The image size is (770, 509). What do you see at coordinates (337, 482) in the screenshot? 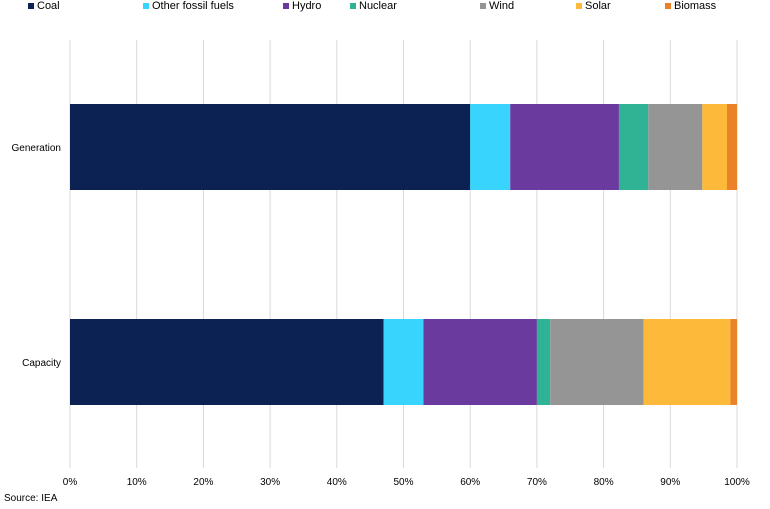
I see `x-tick-label: 40%` at bounding box center [337, 482].